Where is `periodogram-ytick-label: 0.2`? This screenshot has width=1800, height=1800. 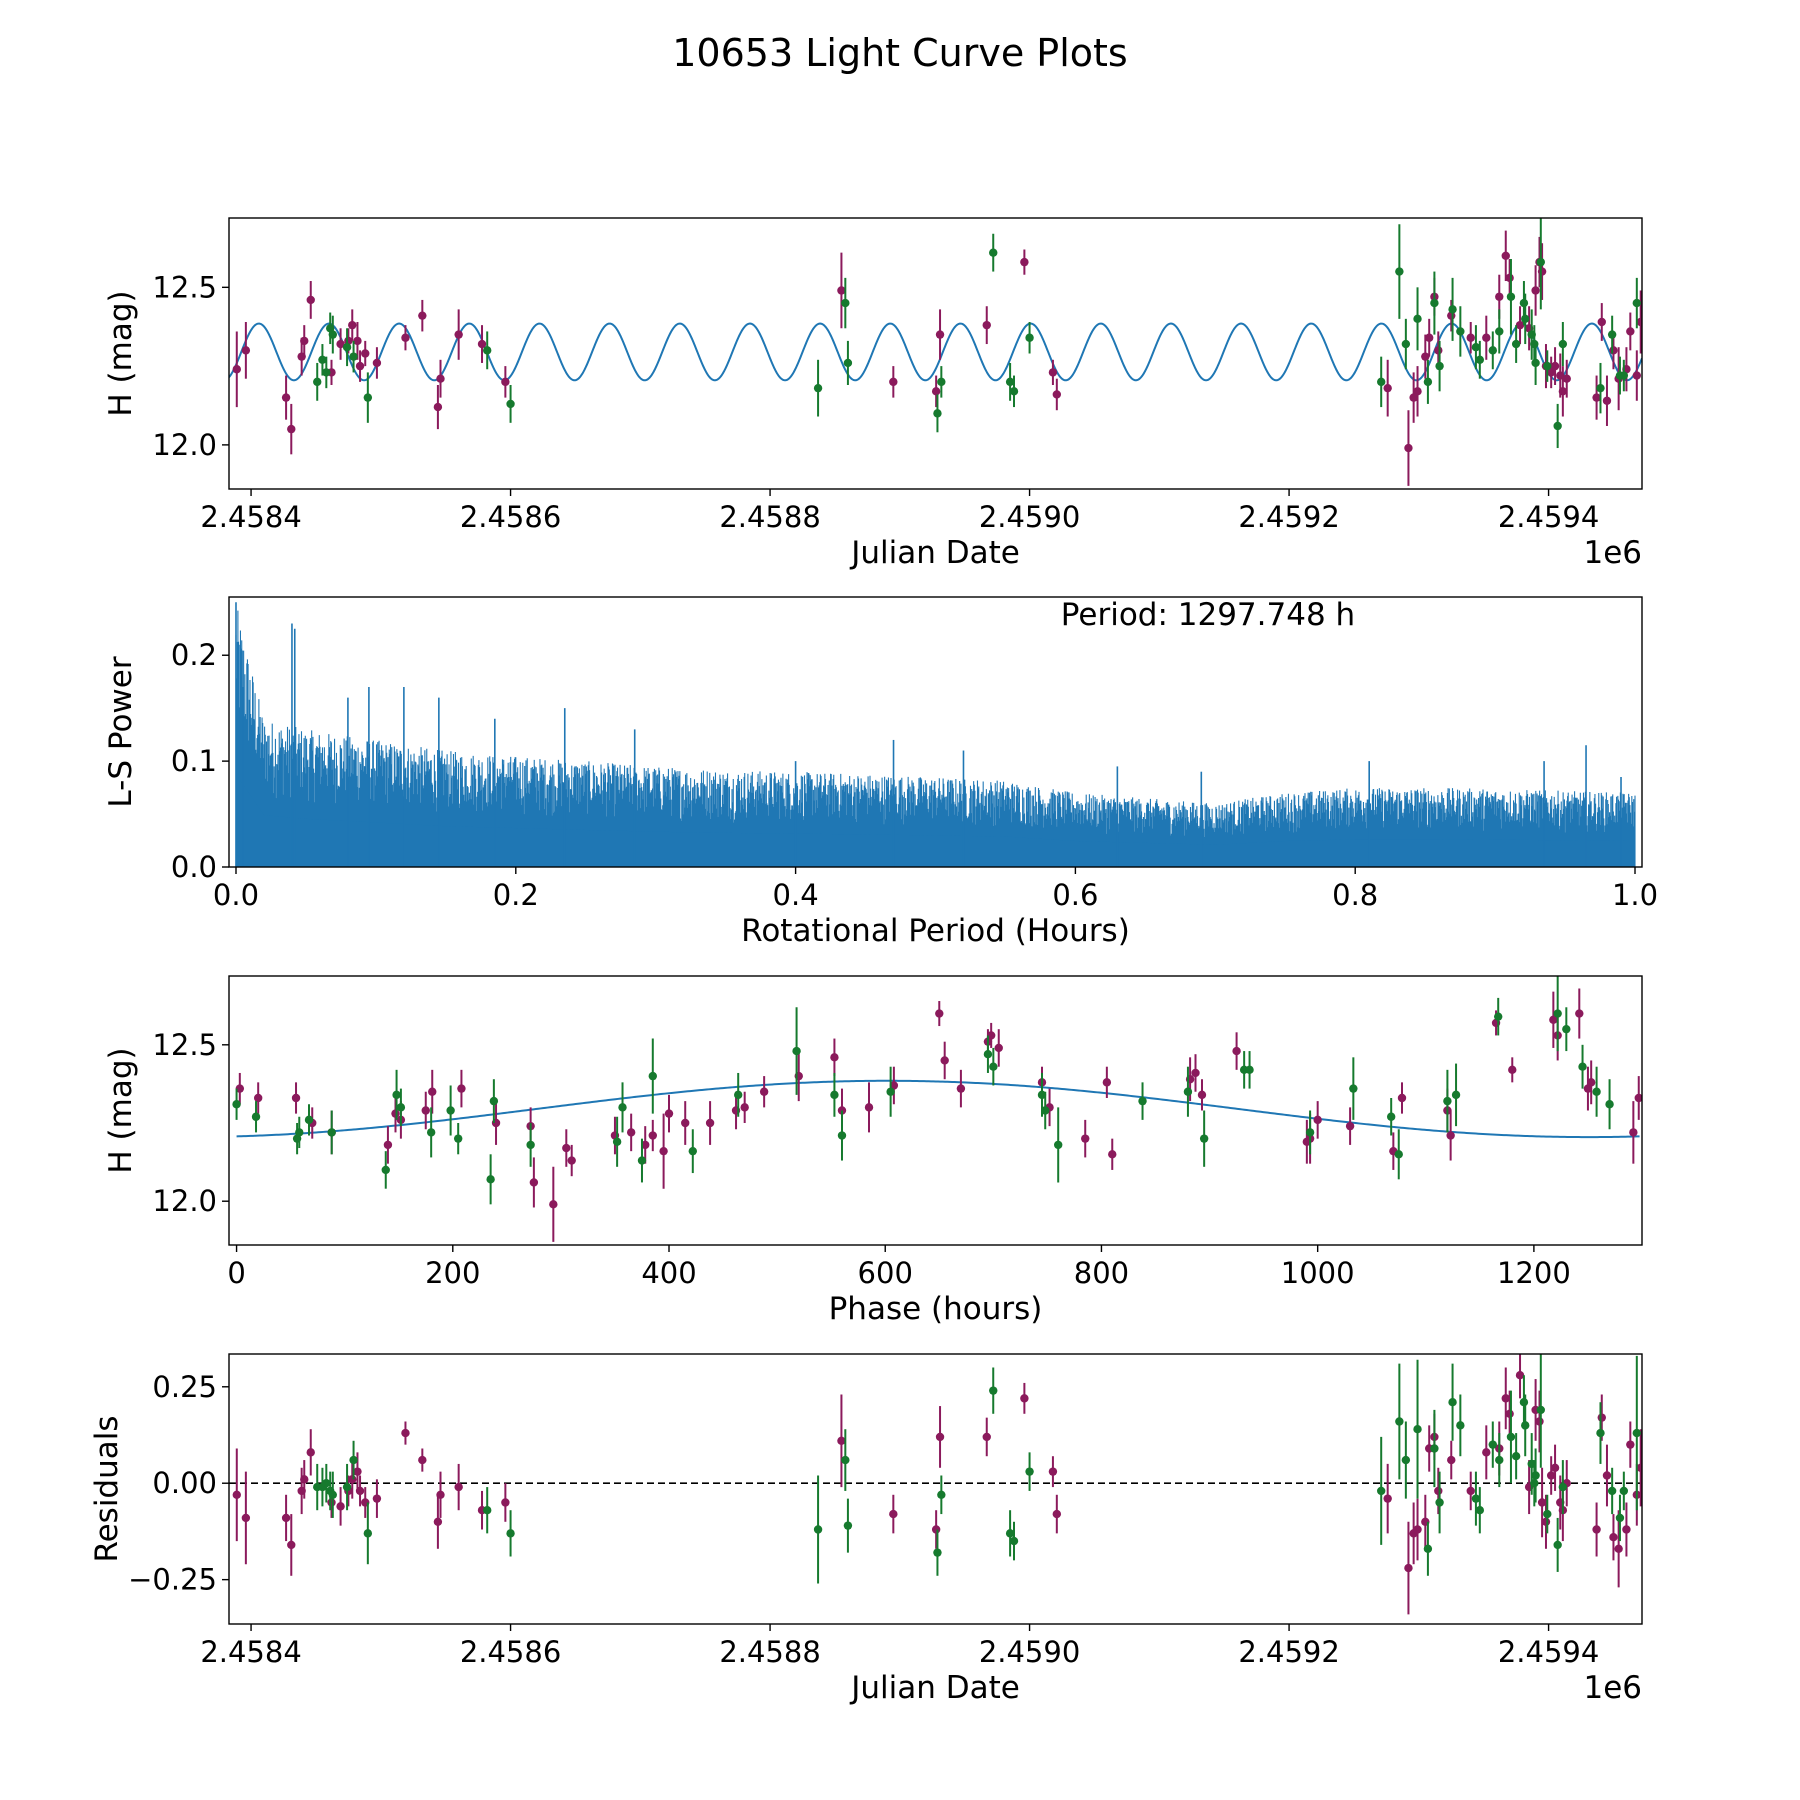 periodogram-ytick-label: 0.2 is located at coordinates (194, 655).